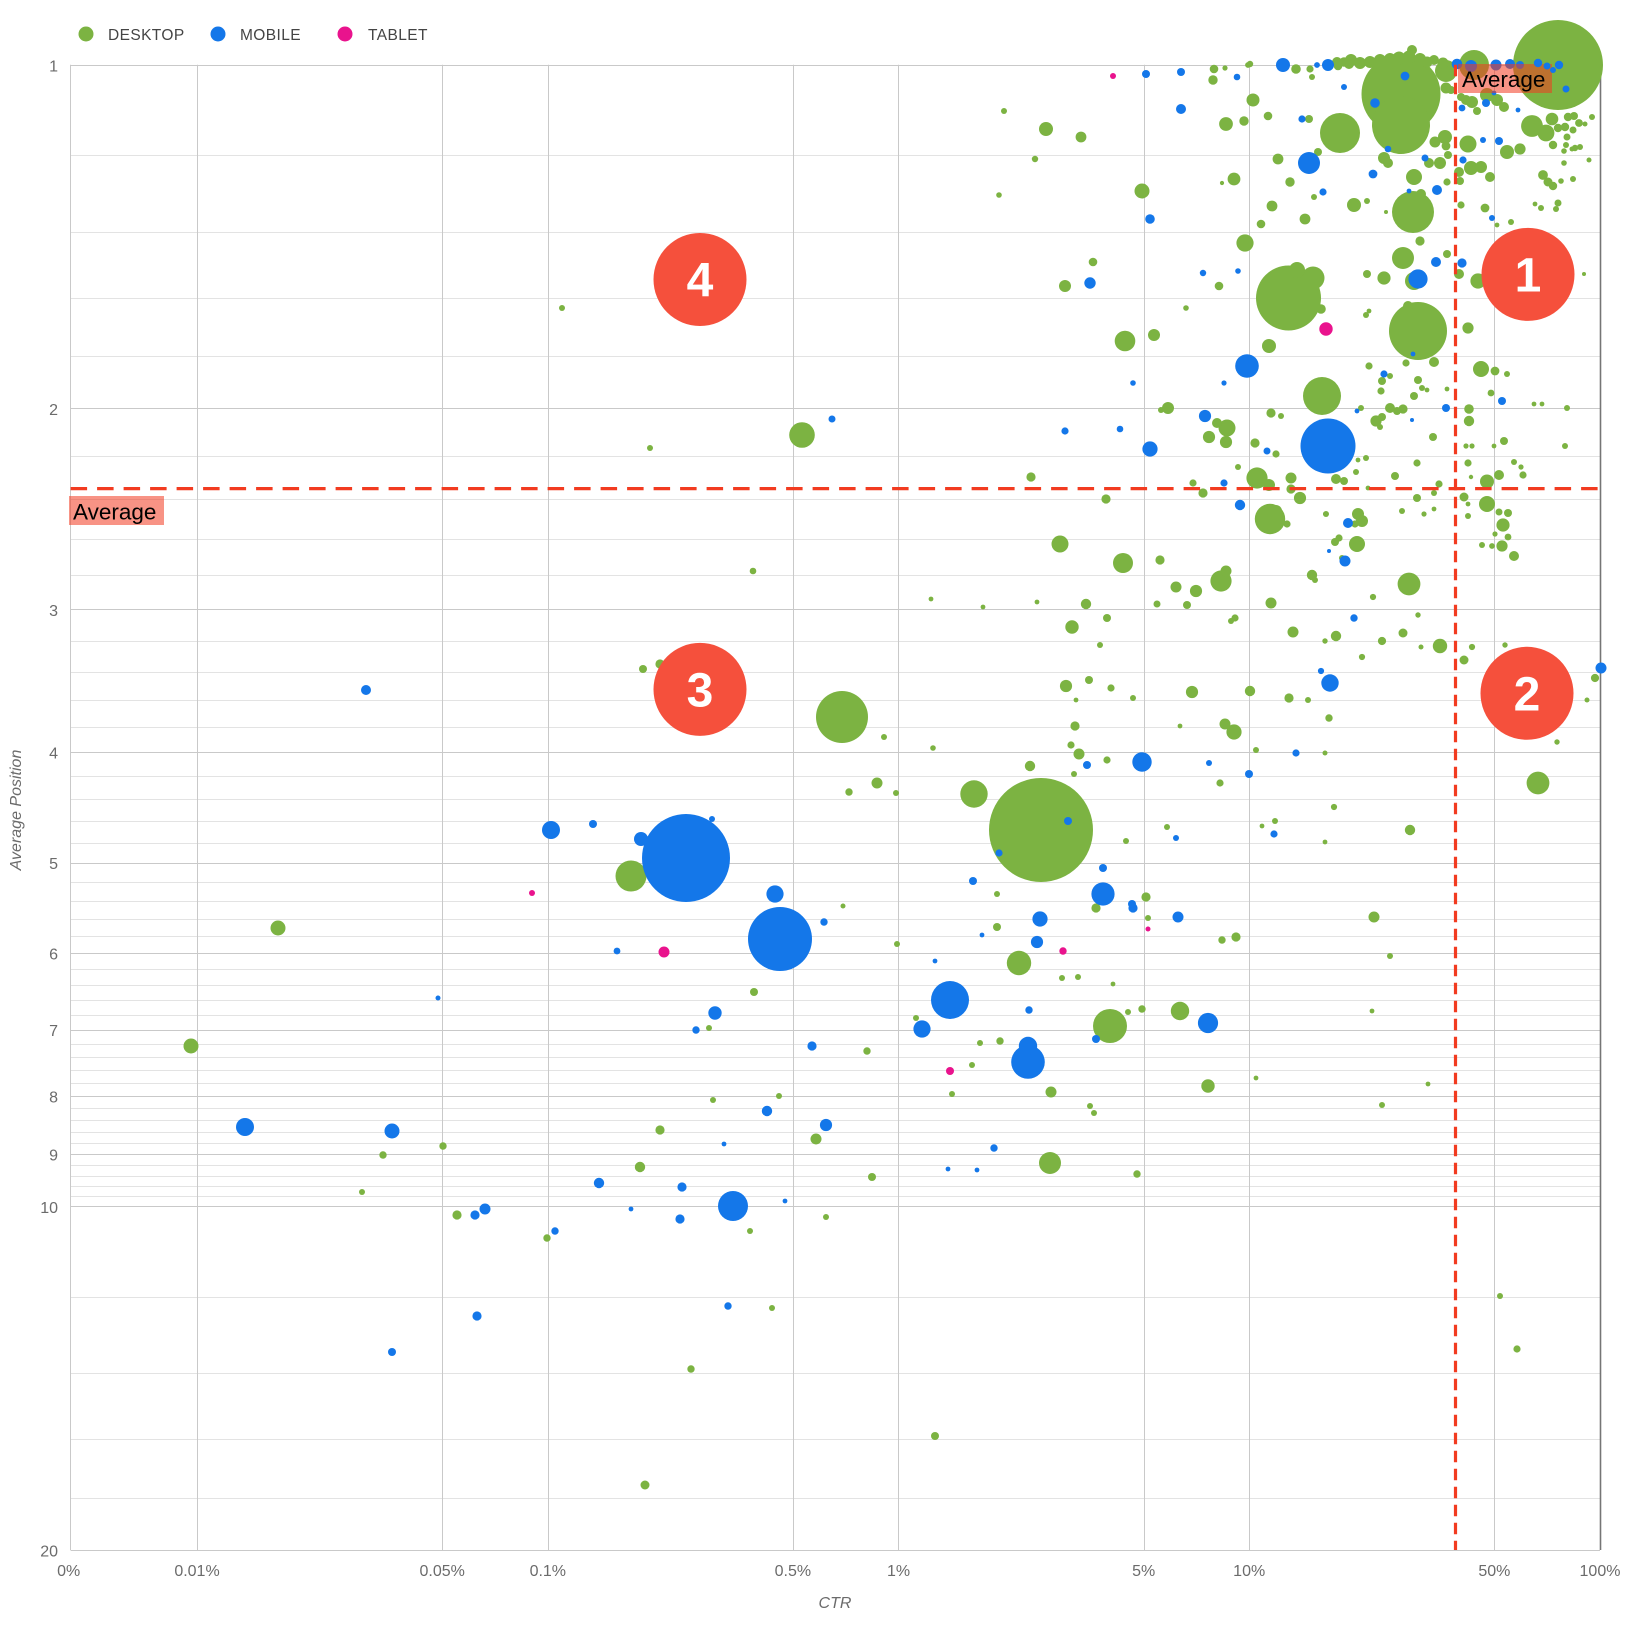  I want to click on svg-text: 10%, so click(1249, 1571).